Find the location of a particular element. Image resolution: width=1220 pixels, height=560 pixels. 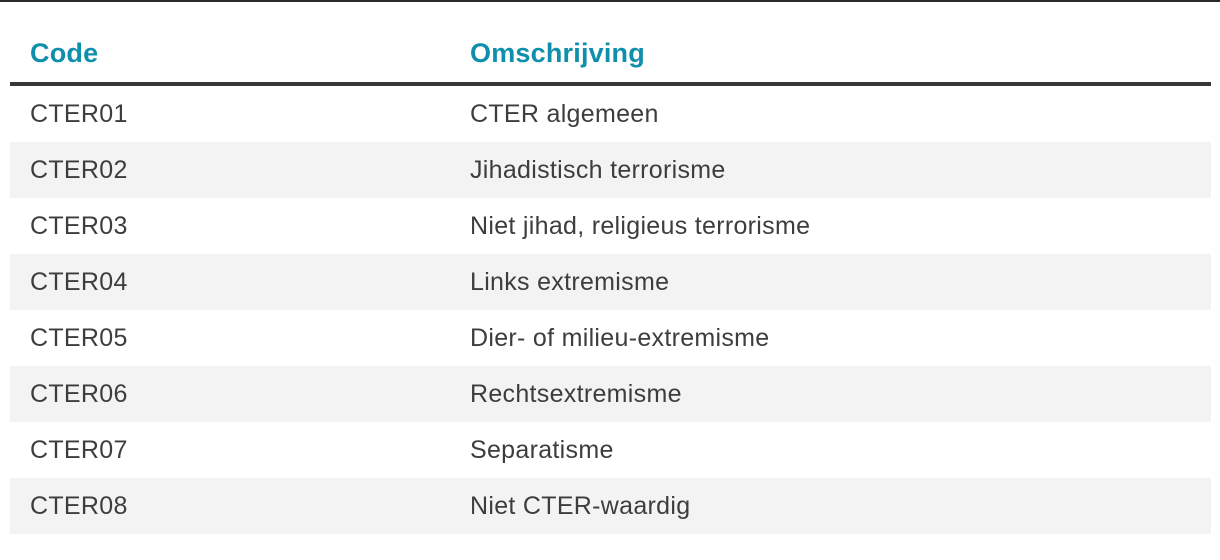

column-header-omschrijving: Omschrijving is located at coordinates (557, 53).